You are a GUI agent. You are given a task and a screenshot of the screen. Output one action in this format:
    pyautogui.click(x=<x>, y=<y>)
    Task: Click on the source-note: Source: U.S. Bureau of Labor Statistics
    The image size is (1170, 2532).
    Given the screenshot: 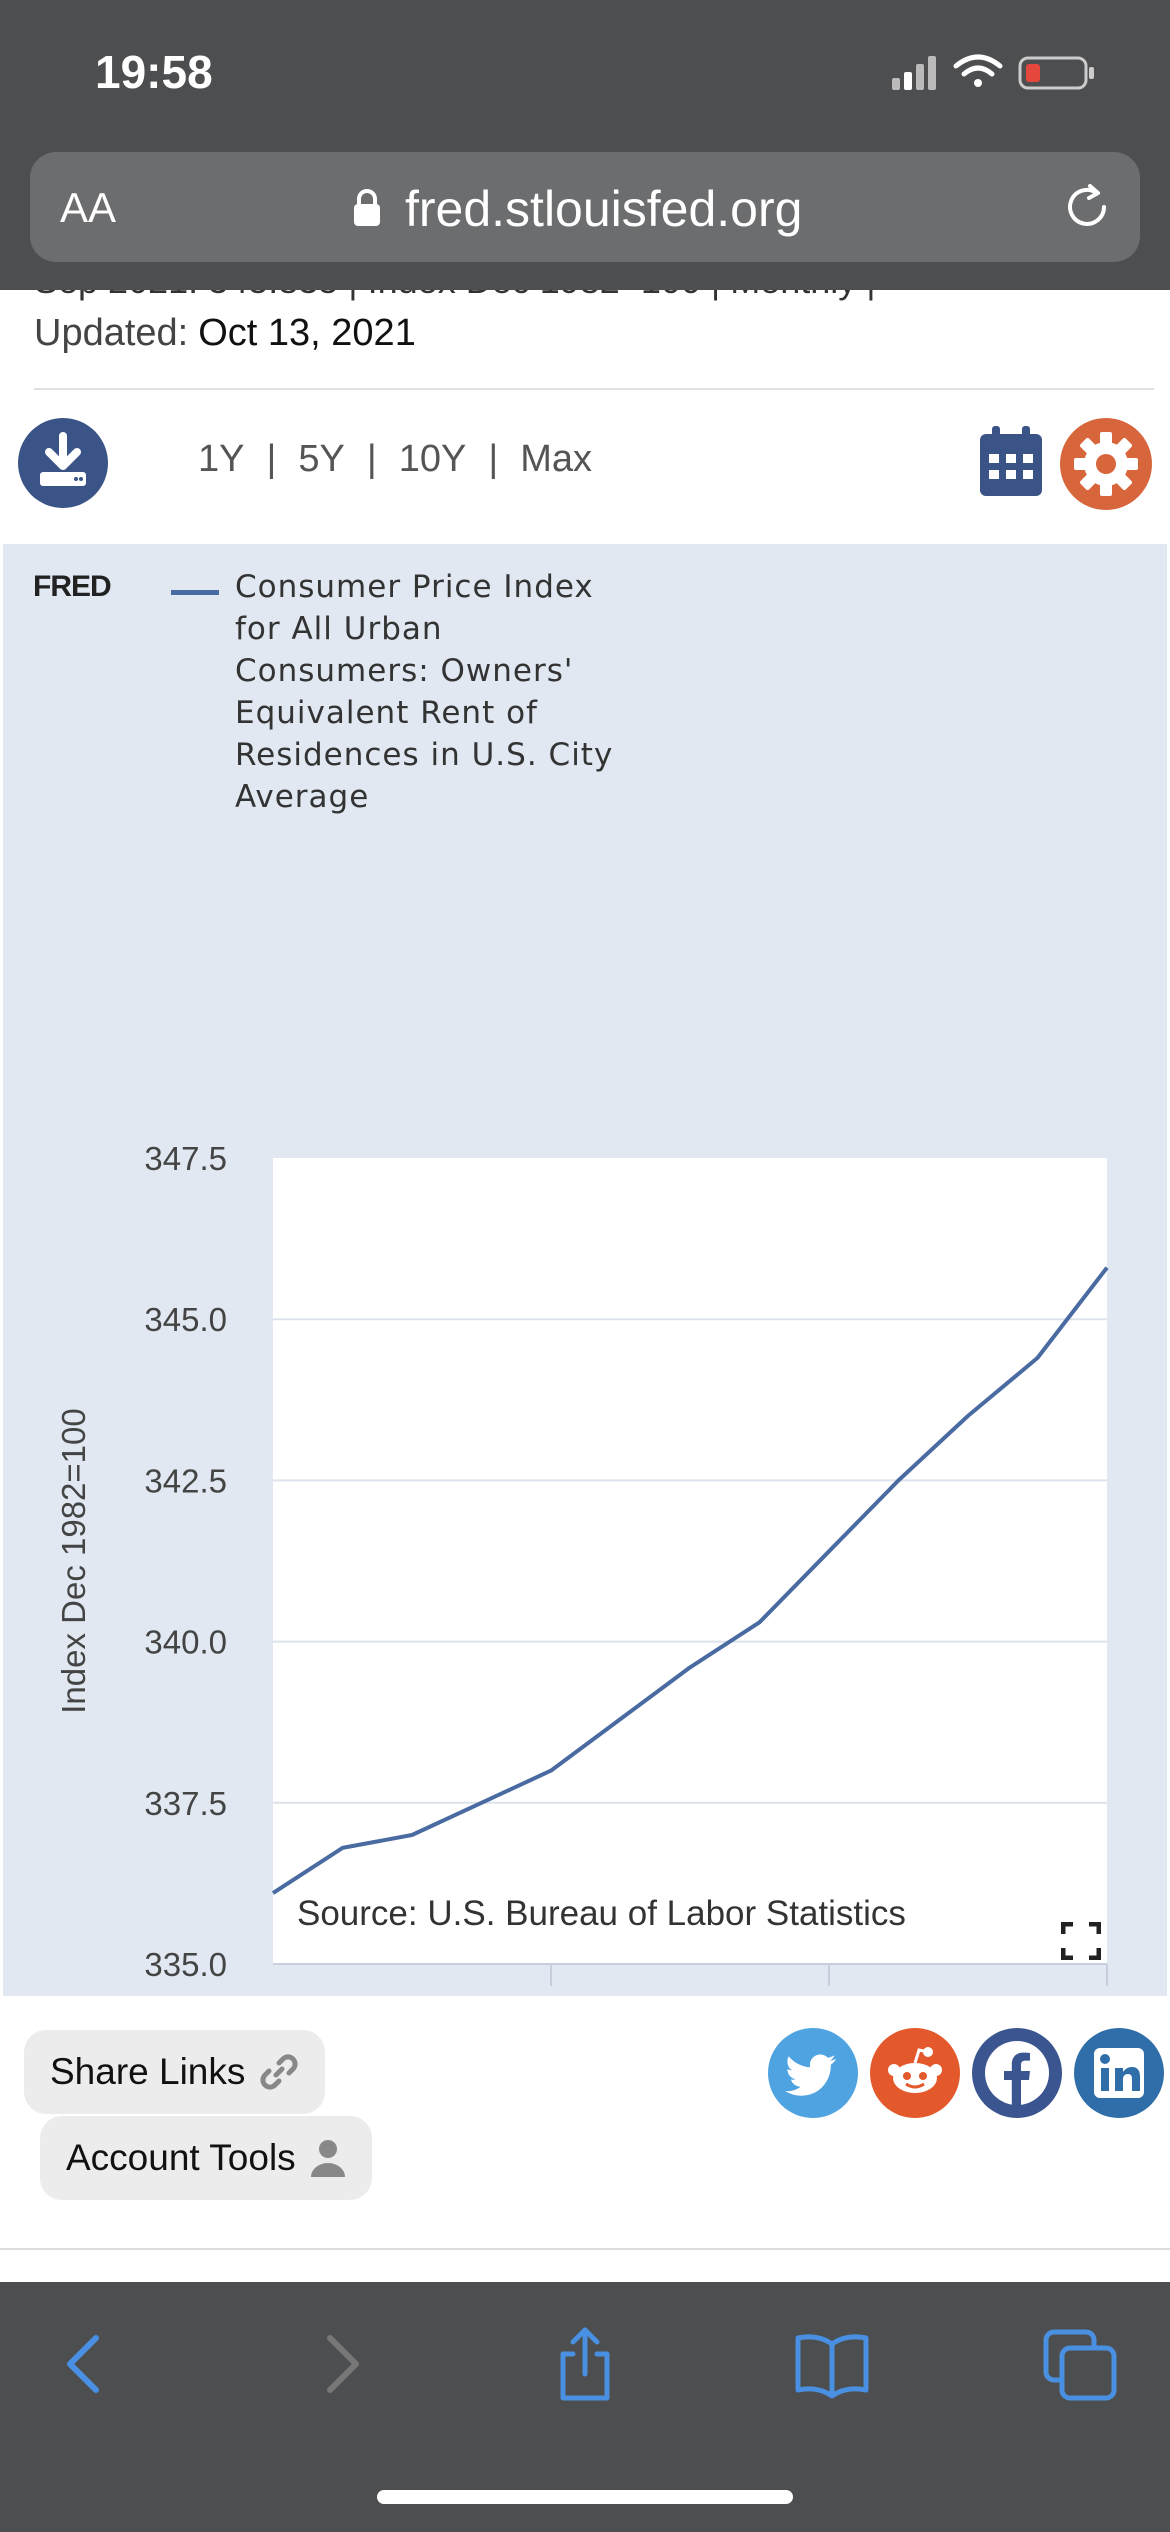 What is the action you would take?
    pyautogui.click(x=601, y=1913)
    